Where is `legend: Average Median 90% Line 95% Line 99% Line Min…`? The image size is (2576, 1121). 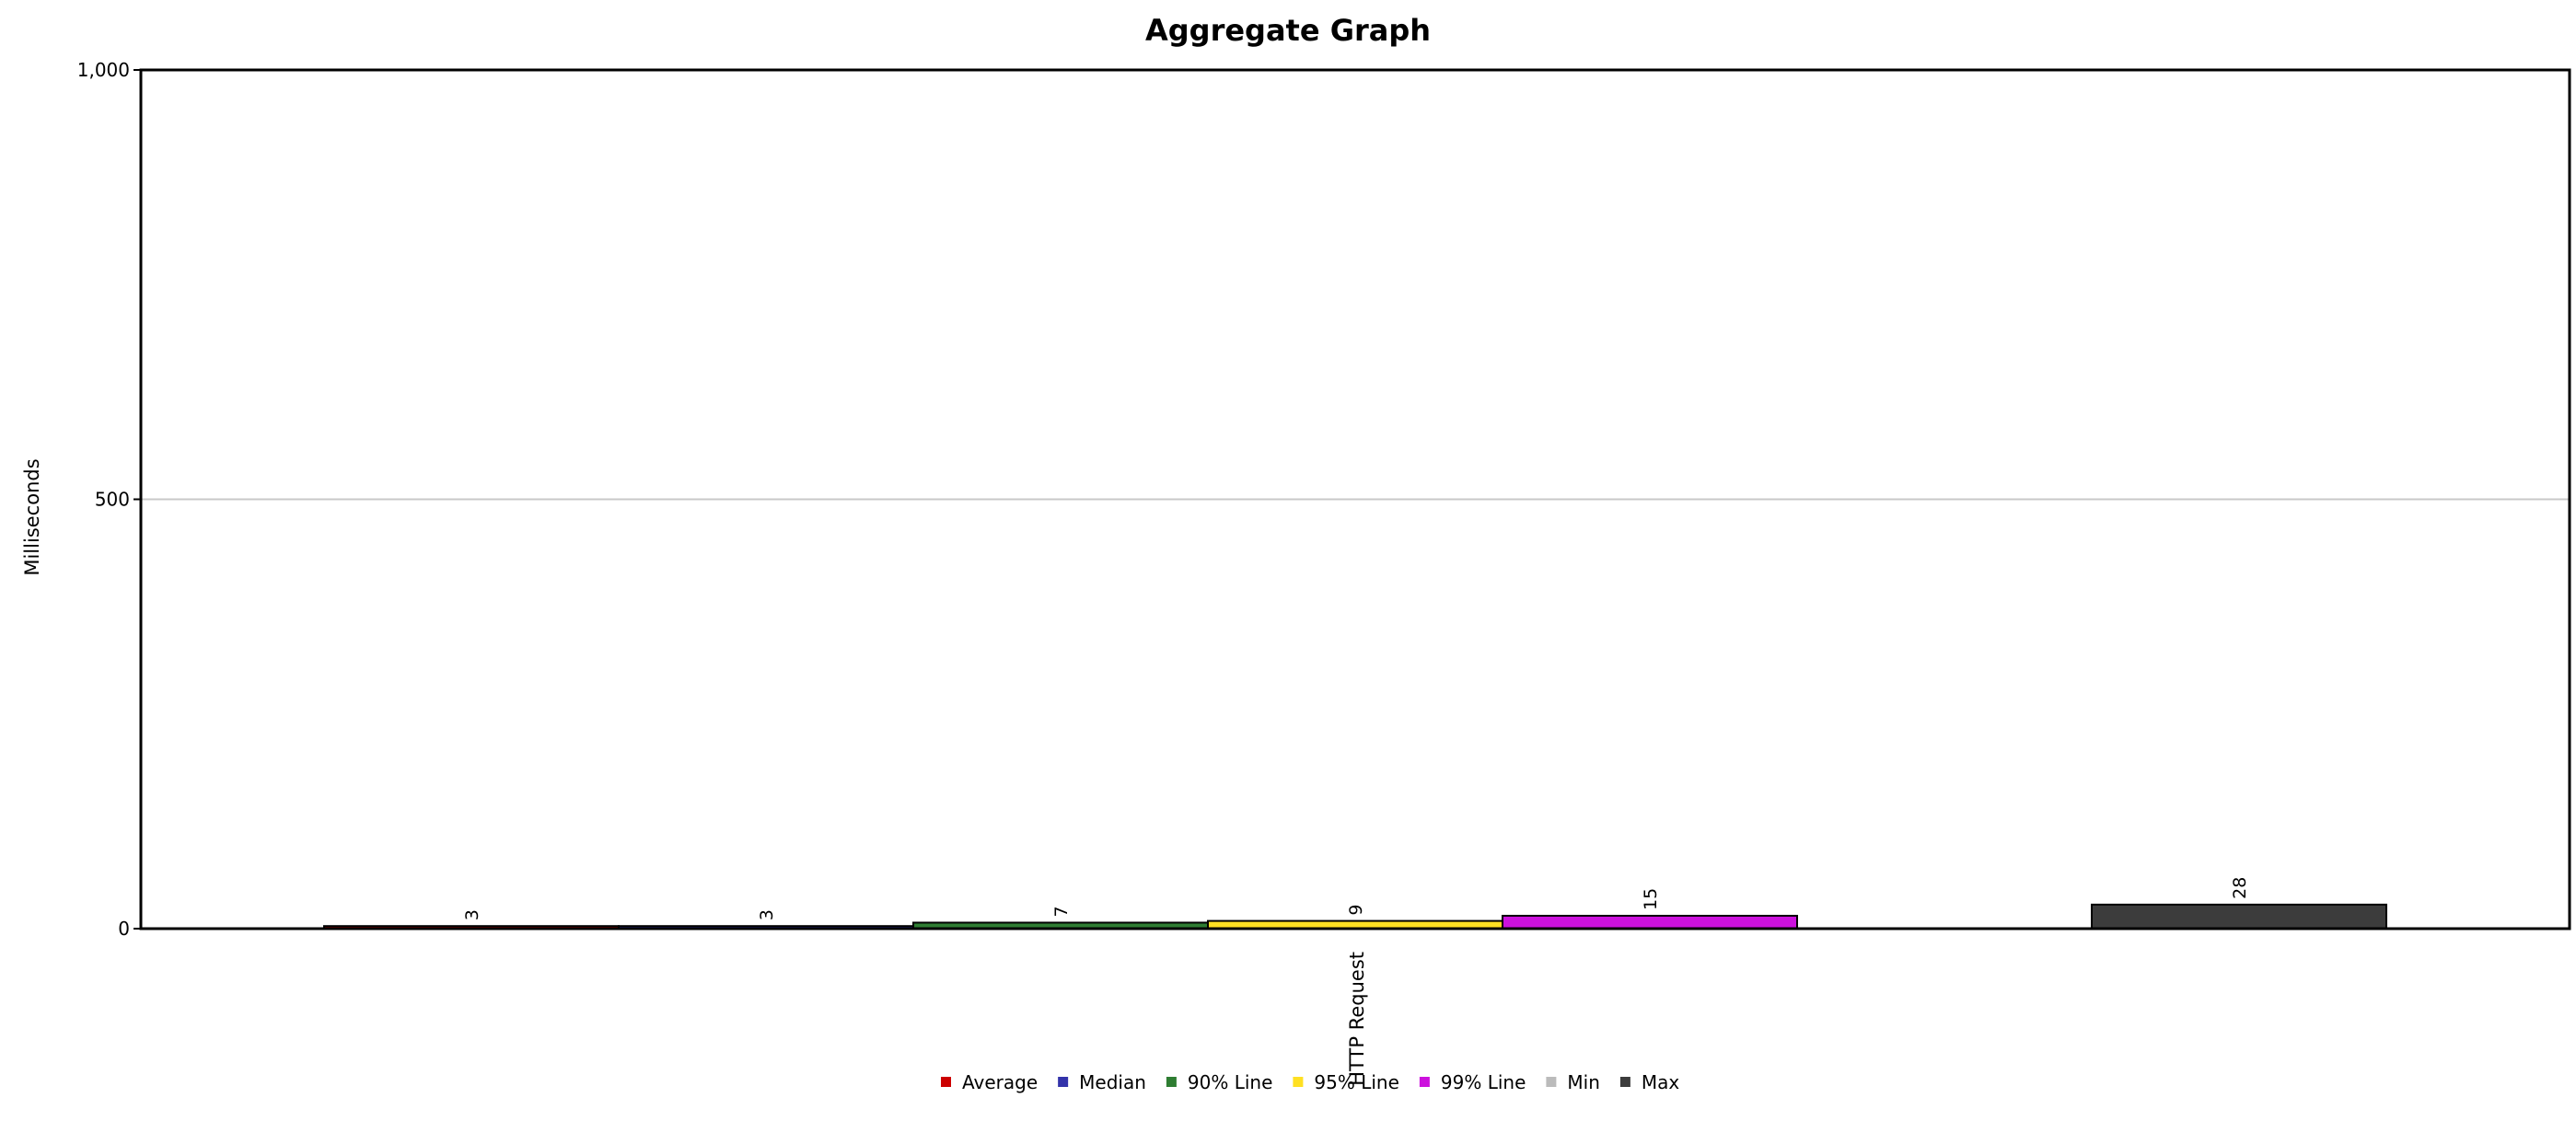
legend: Average Median 90% Line 95% Line 99% Line Min… is located at coordinates (1310, 1082).